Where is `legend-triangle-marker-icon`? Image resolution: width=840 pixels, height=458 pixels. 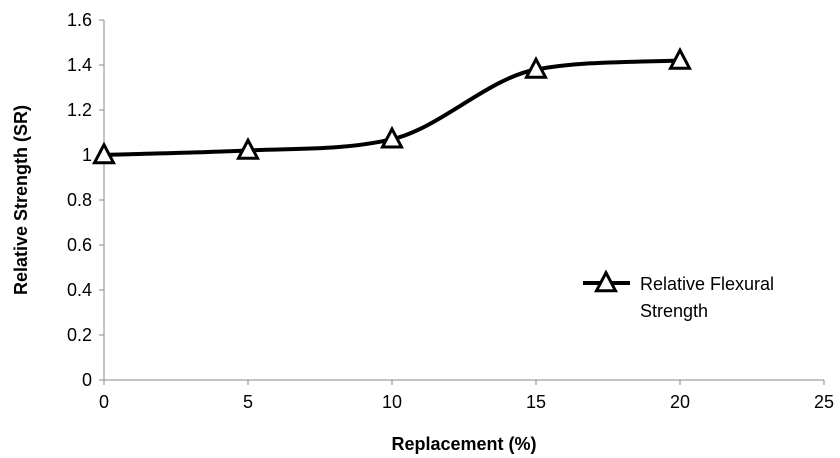
legend-triangle-marker-icon is located at coordinates (606, 281).